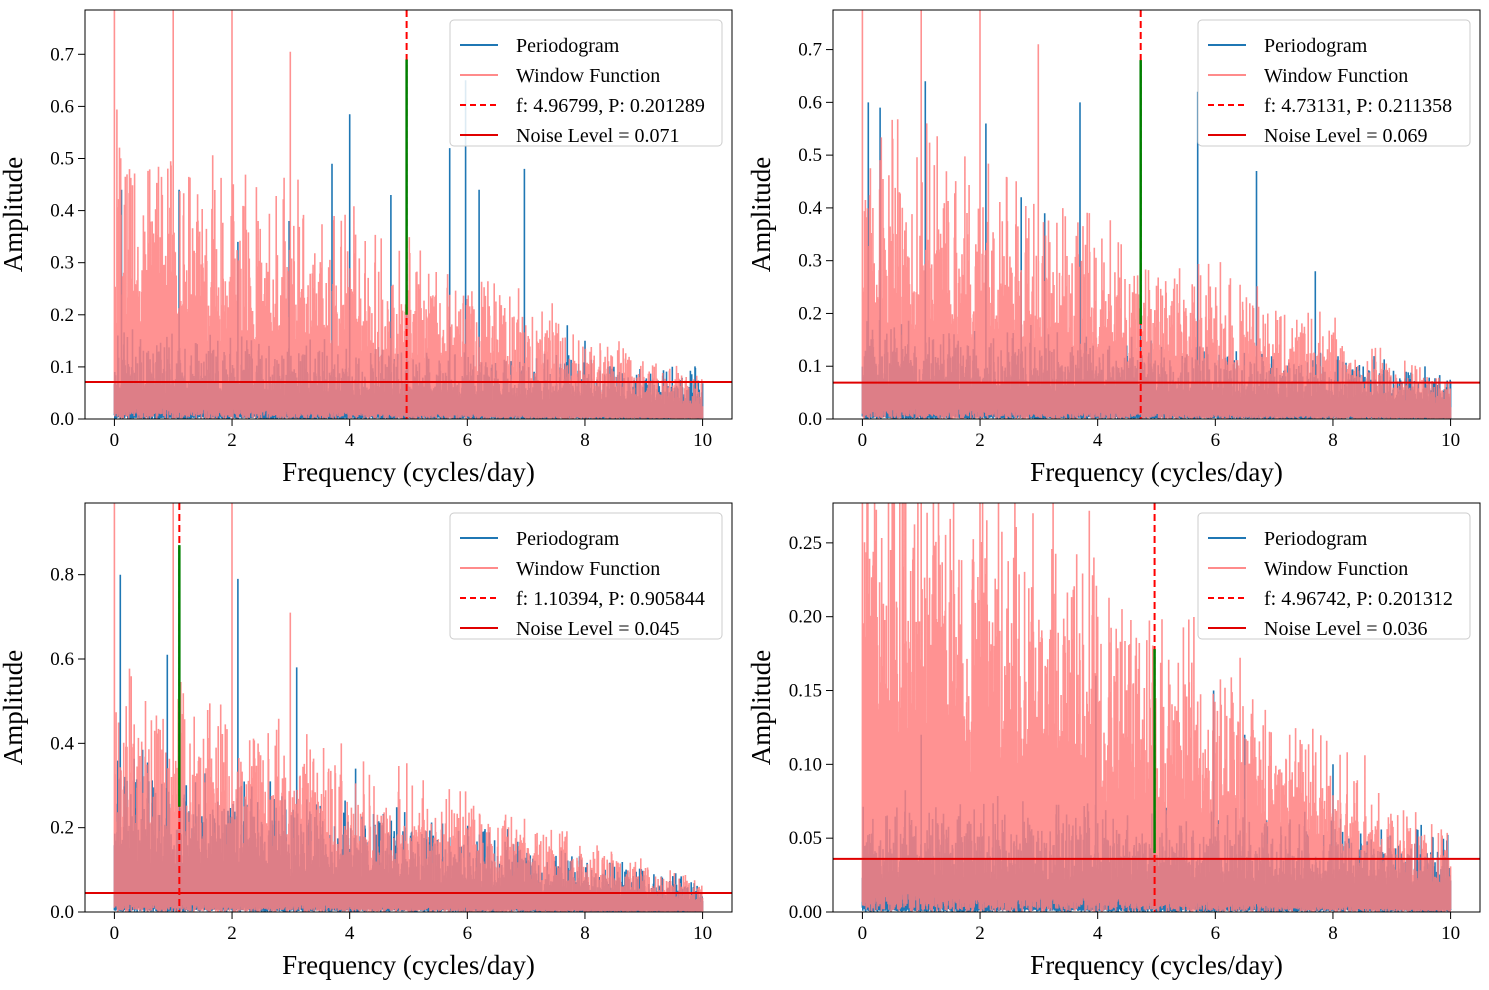 The image size is (1489, 990). Describe the element at coordinates (805, 691) in the screenshot. I see `y-tick-label: 0.15` at that location.